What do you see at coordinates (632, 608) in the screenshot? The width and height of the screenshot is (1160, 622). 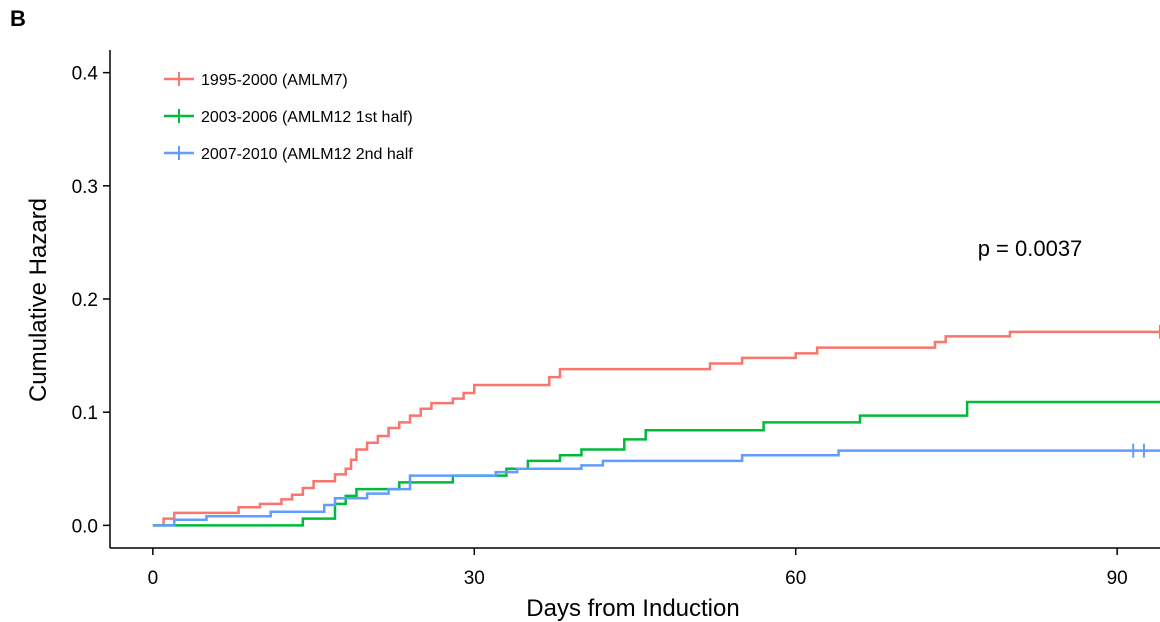 I see `x-axis-label: Days from Induction` at bounding box center [632, 608].